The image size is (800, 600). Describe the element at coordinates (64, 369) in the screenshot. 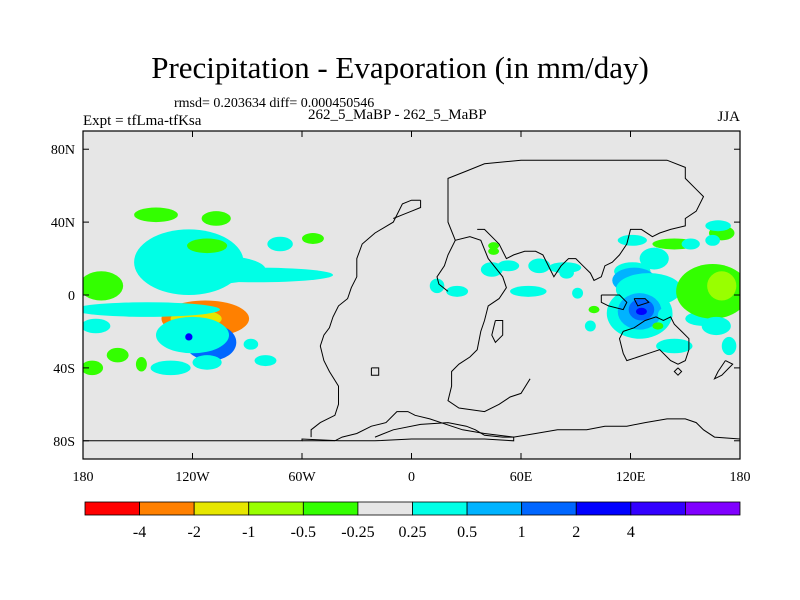

I see `y-tick-label: 40S` at that location.